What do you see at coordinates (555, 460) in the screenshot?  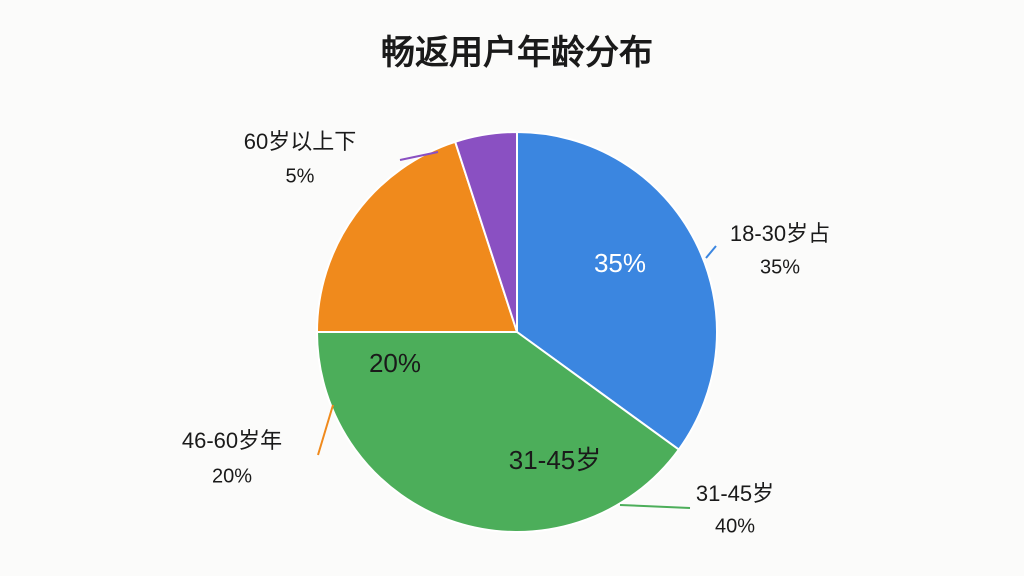 I see `inner-label: 31-45岁` at bounding box center [555, 460].